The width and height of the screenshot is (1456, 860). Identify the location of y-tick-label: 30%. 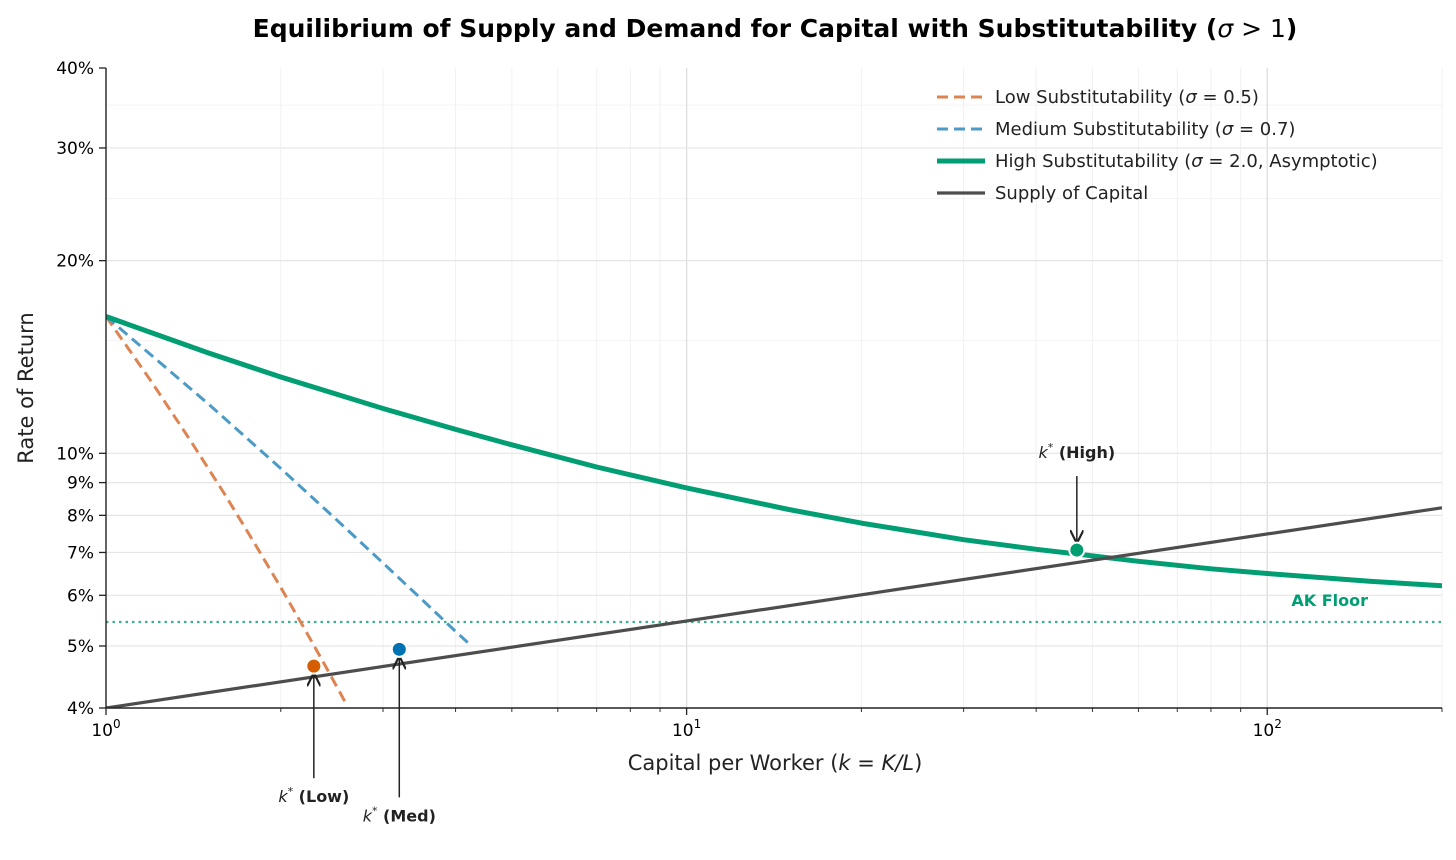
(75, 149).